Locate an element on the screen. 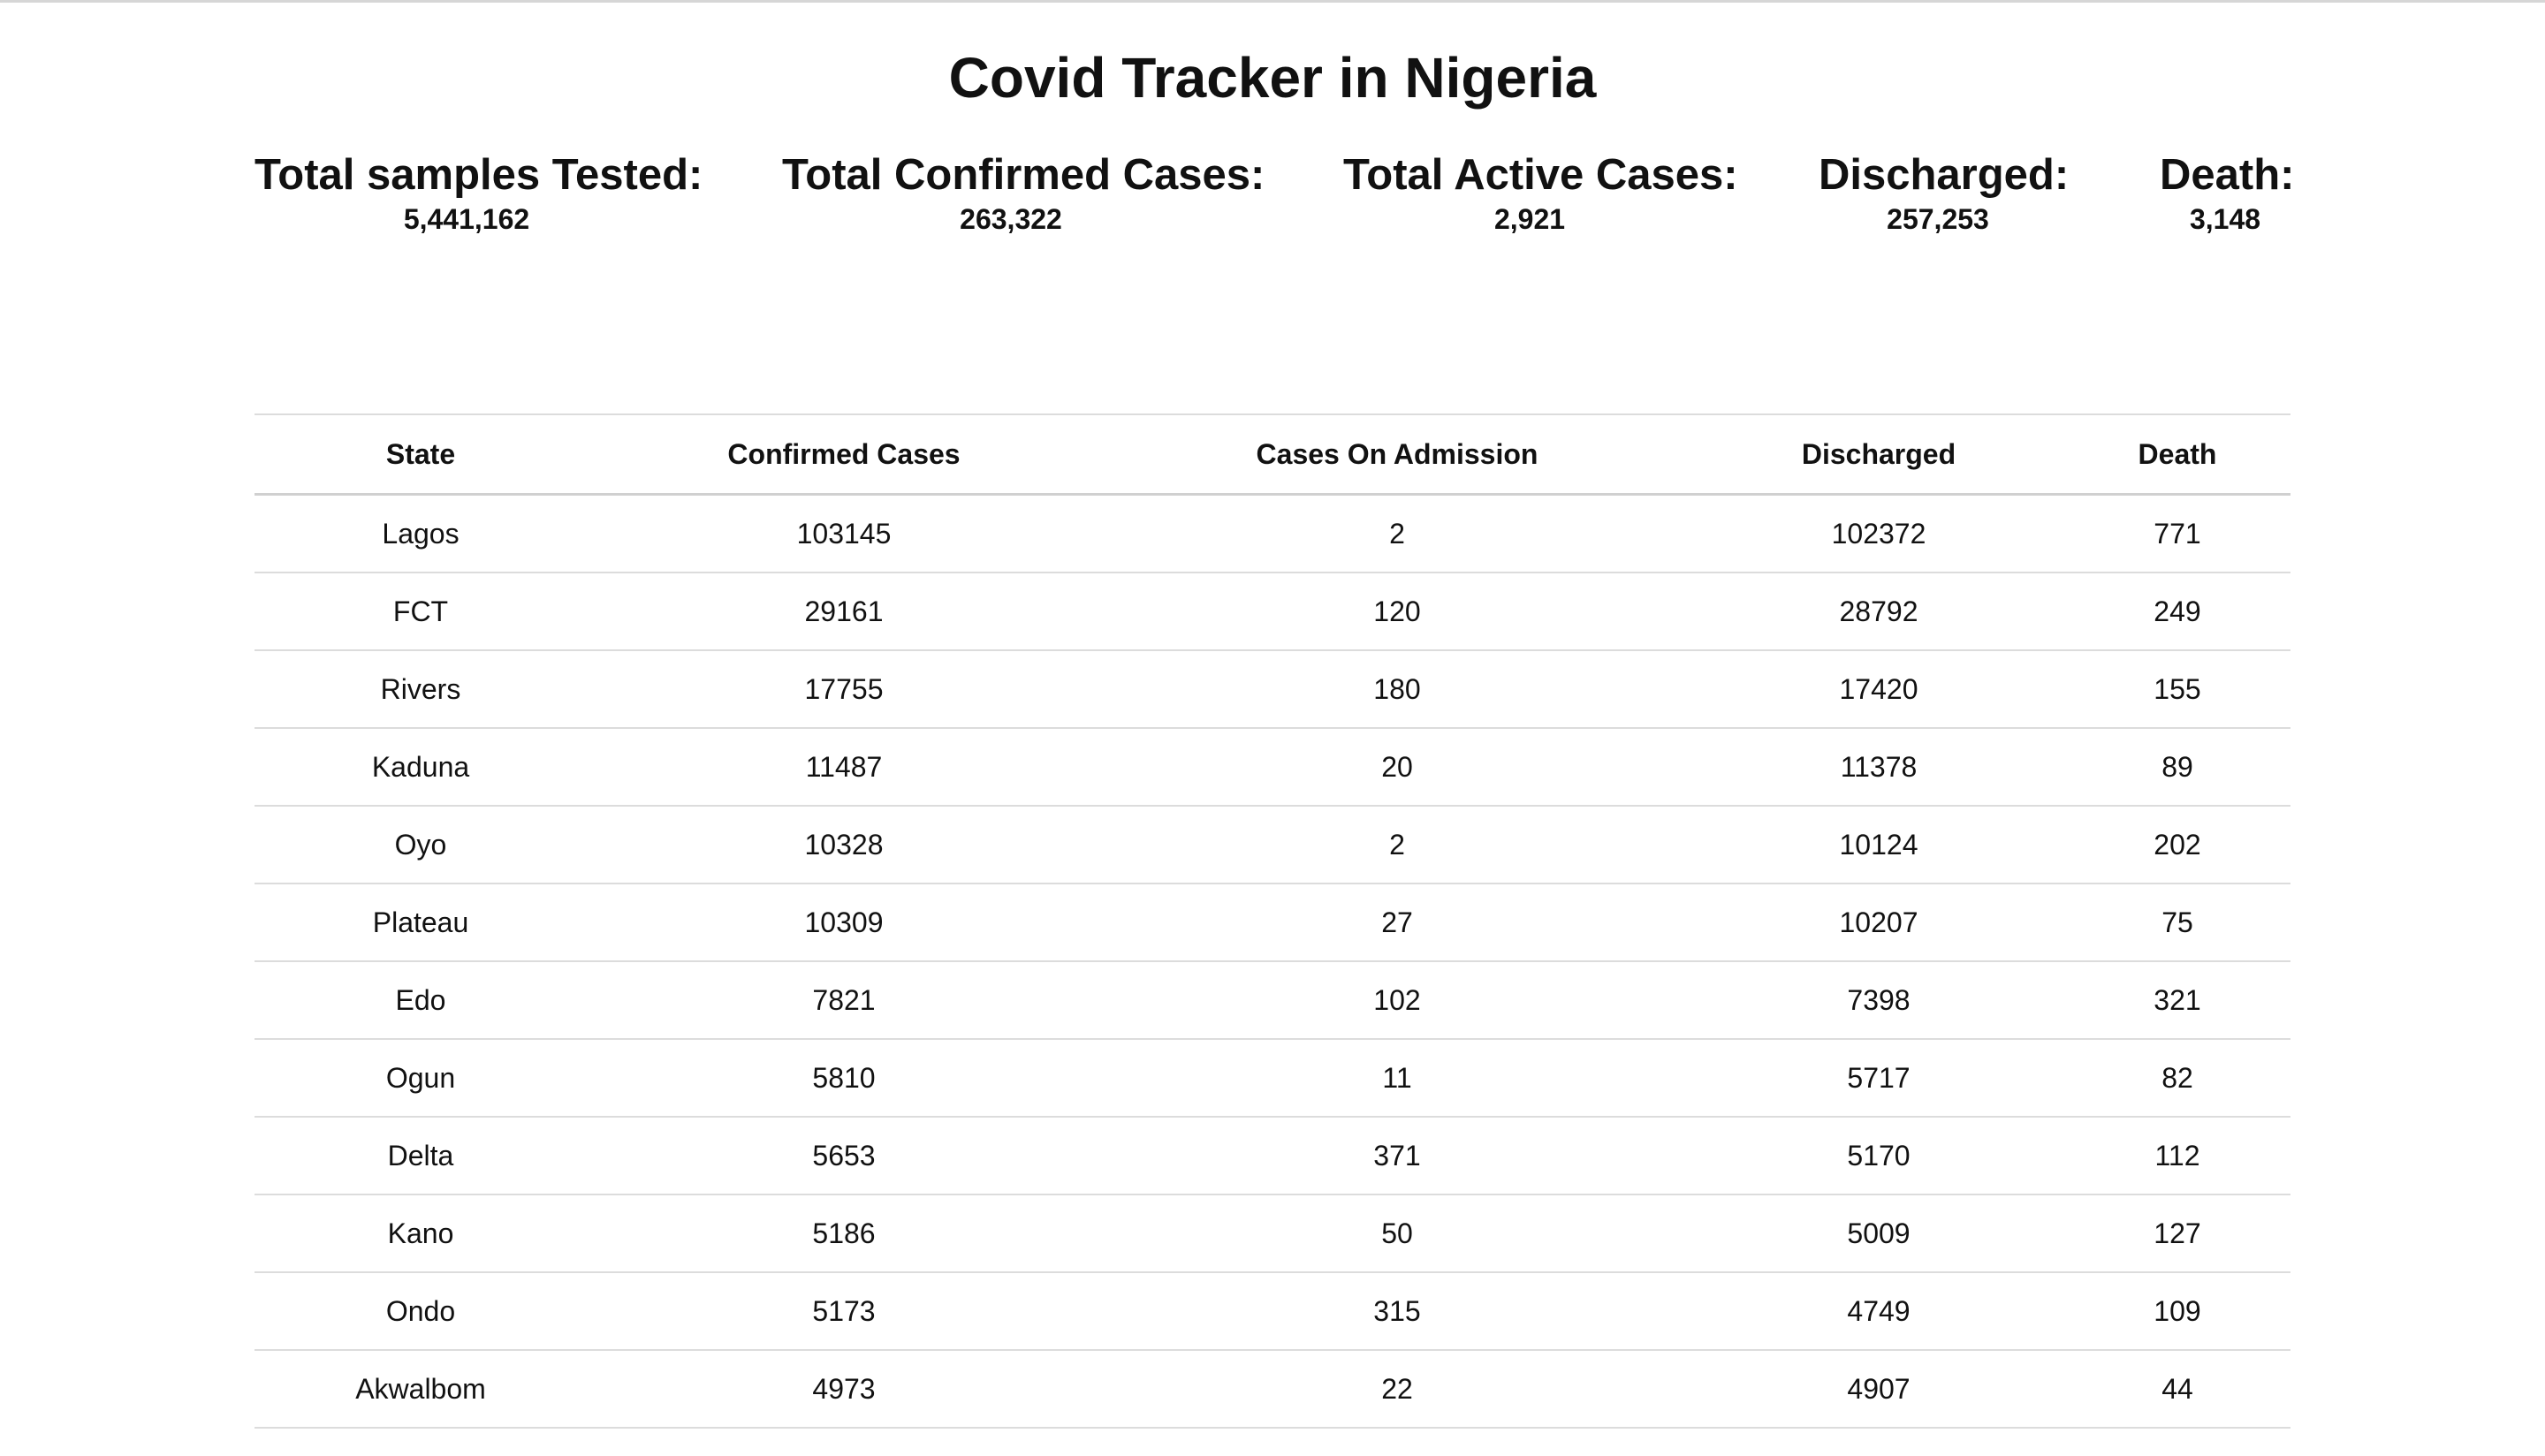  cell-confirmed-cases: 5653 is located at coordinates (844, 1156).